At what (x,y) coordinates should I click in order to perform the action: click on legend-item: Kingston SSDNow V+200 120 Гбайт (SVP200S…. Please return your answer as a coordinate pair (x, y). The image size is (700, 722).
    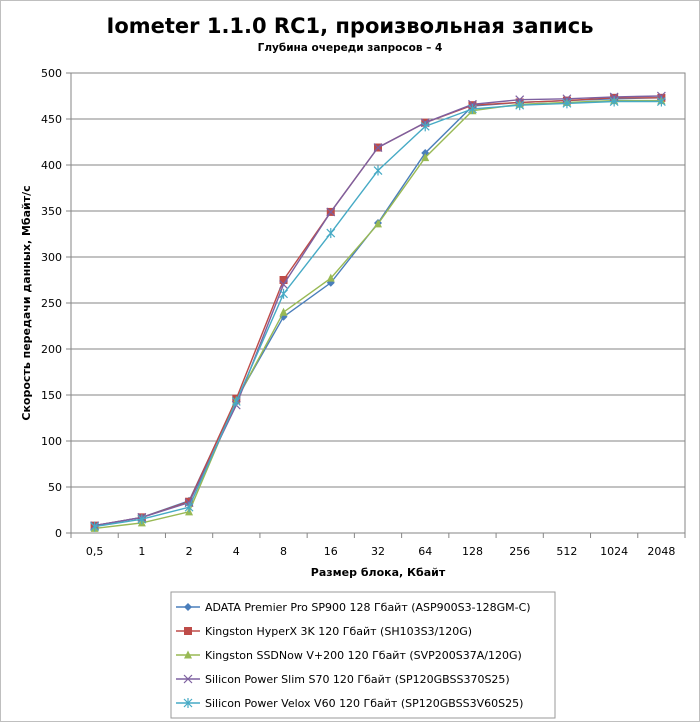
    Looking at the image, I should click on (349, 655).